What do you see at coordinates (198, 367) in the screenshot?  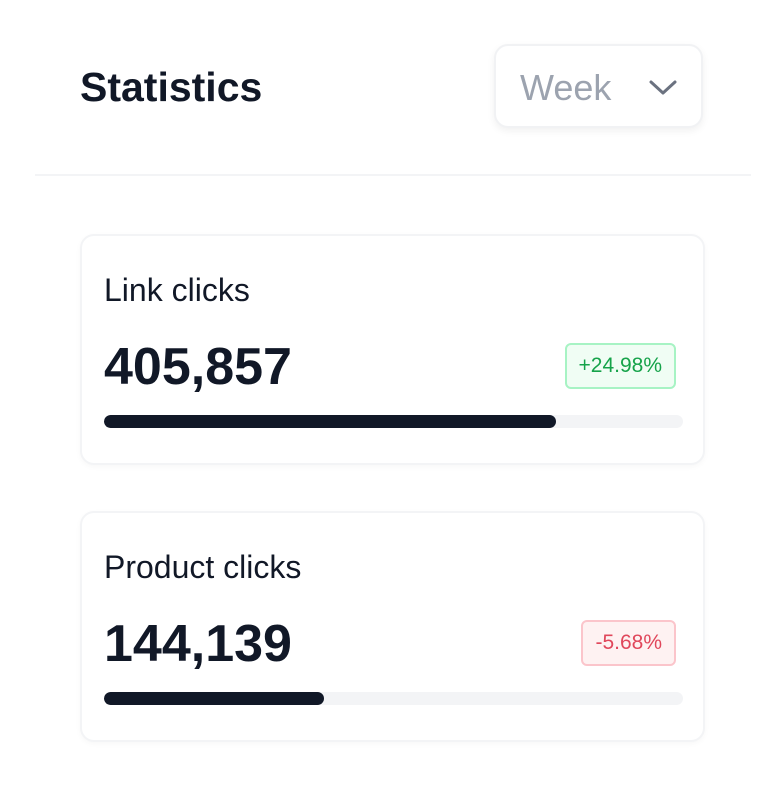 I see `card-value: 405,857` at bounding box center [198, 367].